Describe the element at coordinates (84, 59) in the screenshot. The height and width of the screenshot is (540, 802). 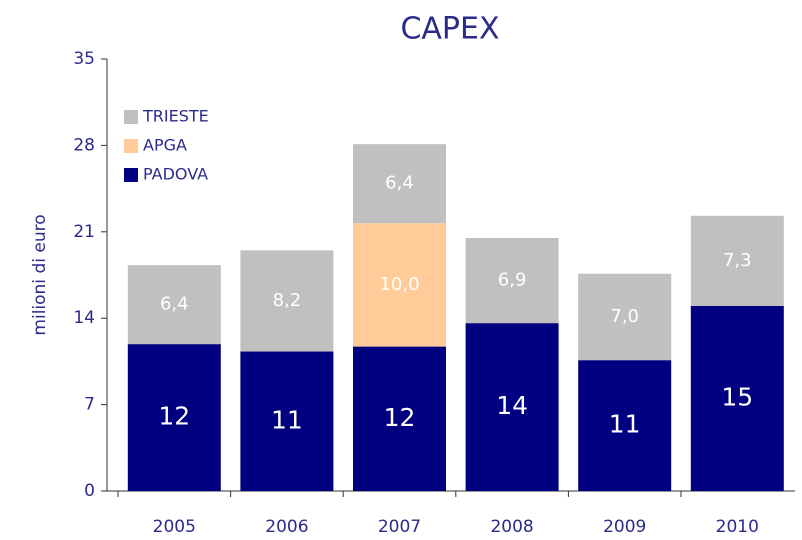
I see `y-tick-label: 35` at that location.